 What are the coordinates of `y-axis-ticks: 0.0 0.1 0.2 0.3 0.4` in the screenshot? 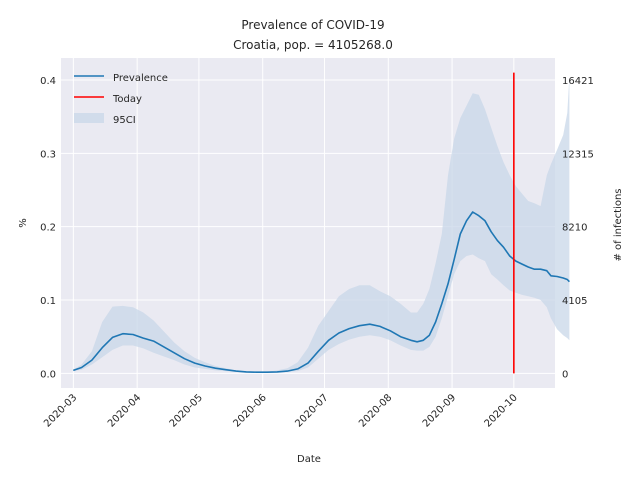 It's located at (48, 228).